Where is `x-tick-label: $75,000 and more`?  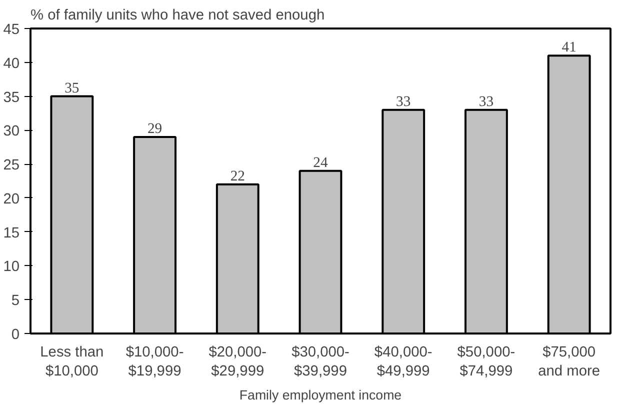 x-tick-label: $75,000 and more is located at coordinates (569, 362).